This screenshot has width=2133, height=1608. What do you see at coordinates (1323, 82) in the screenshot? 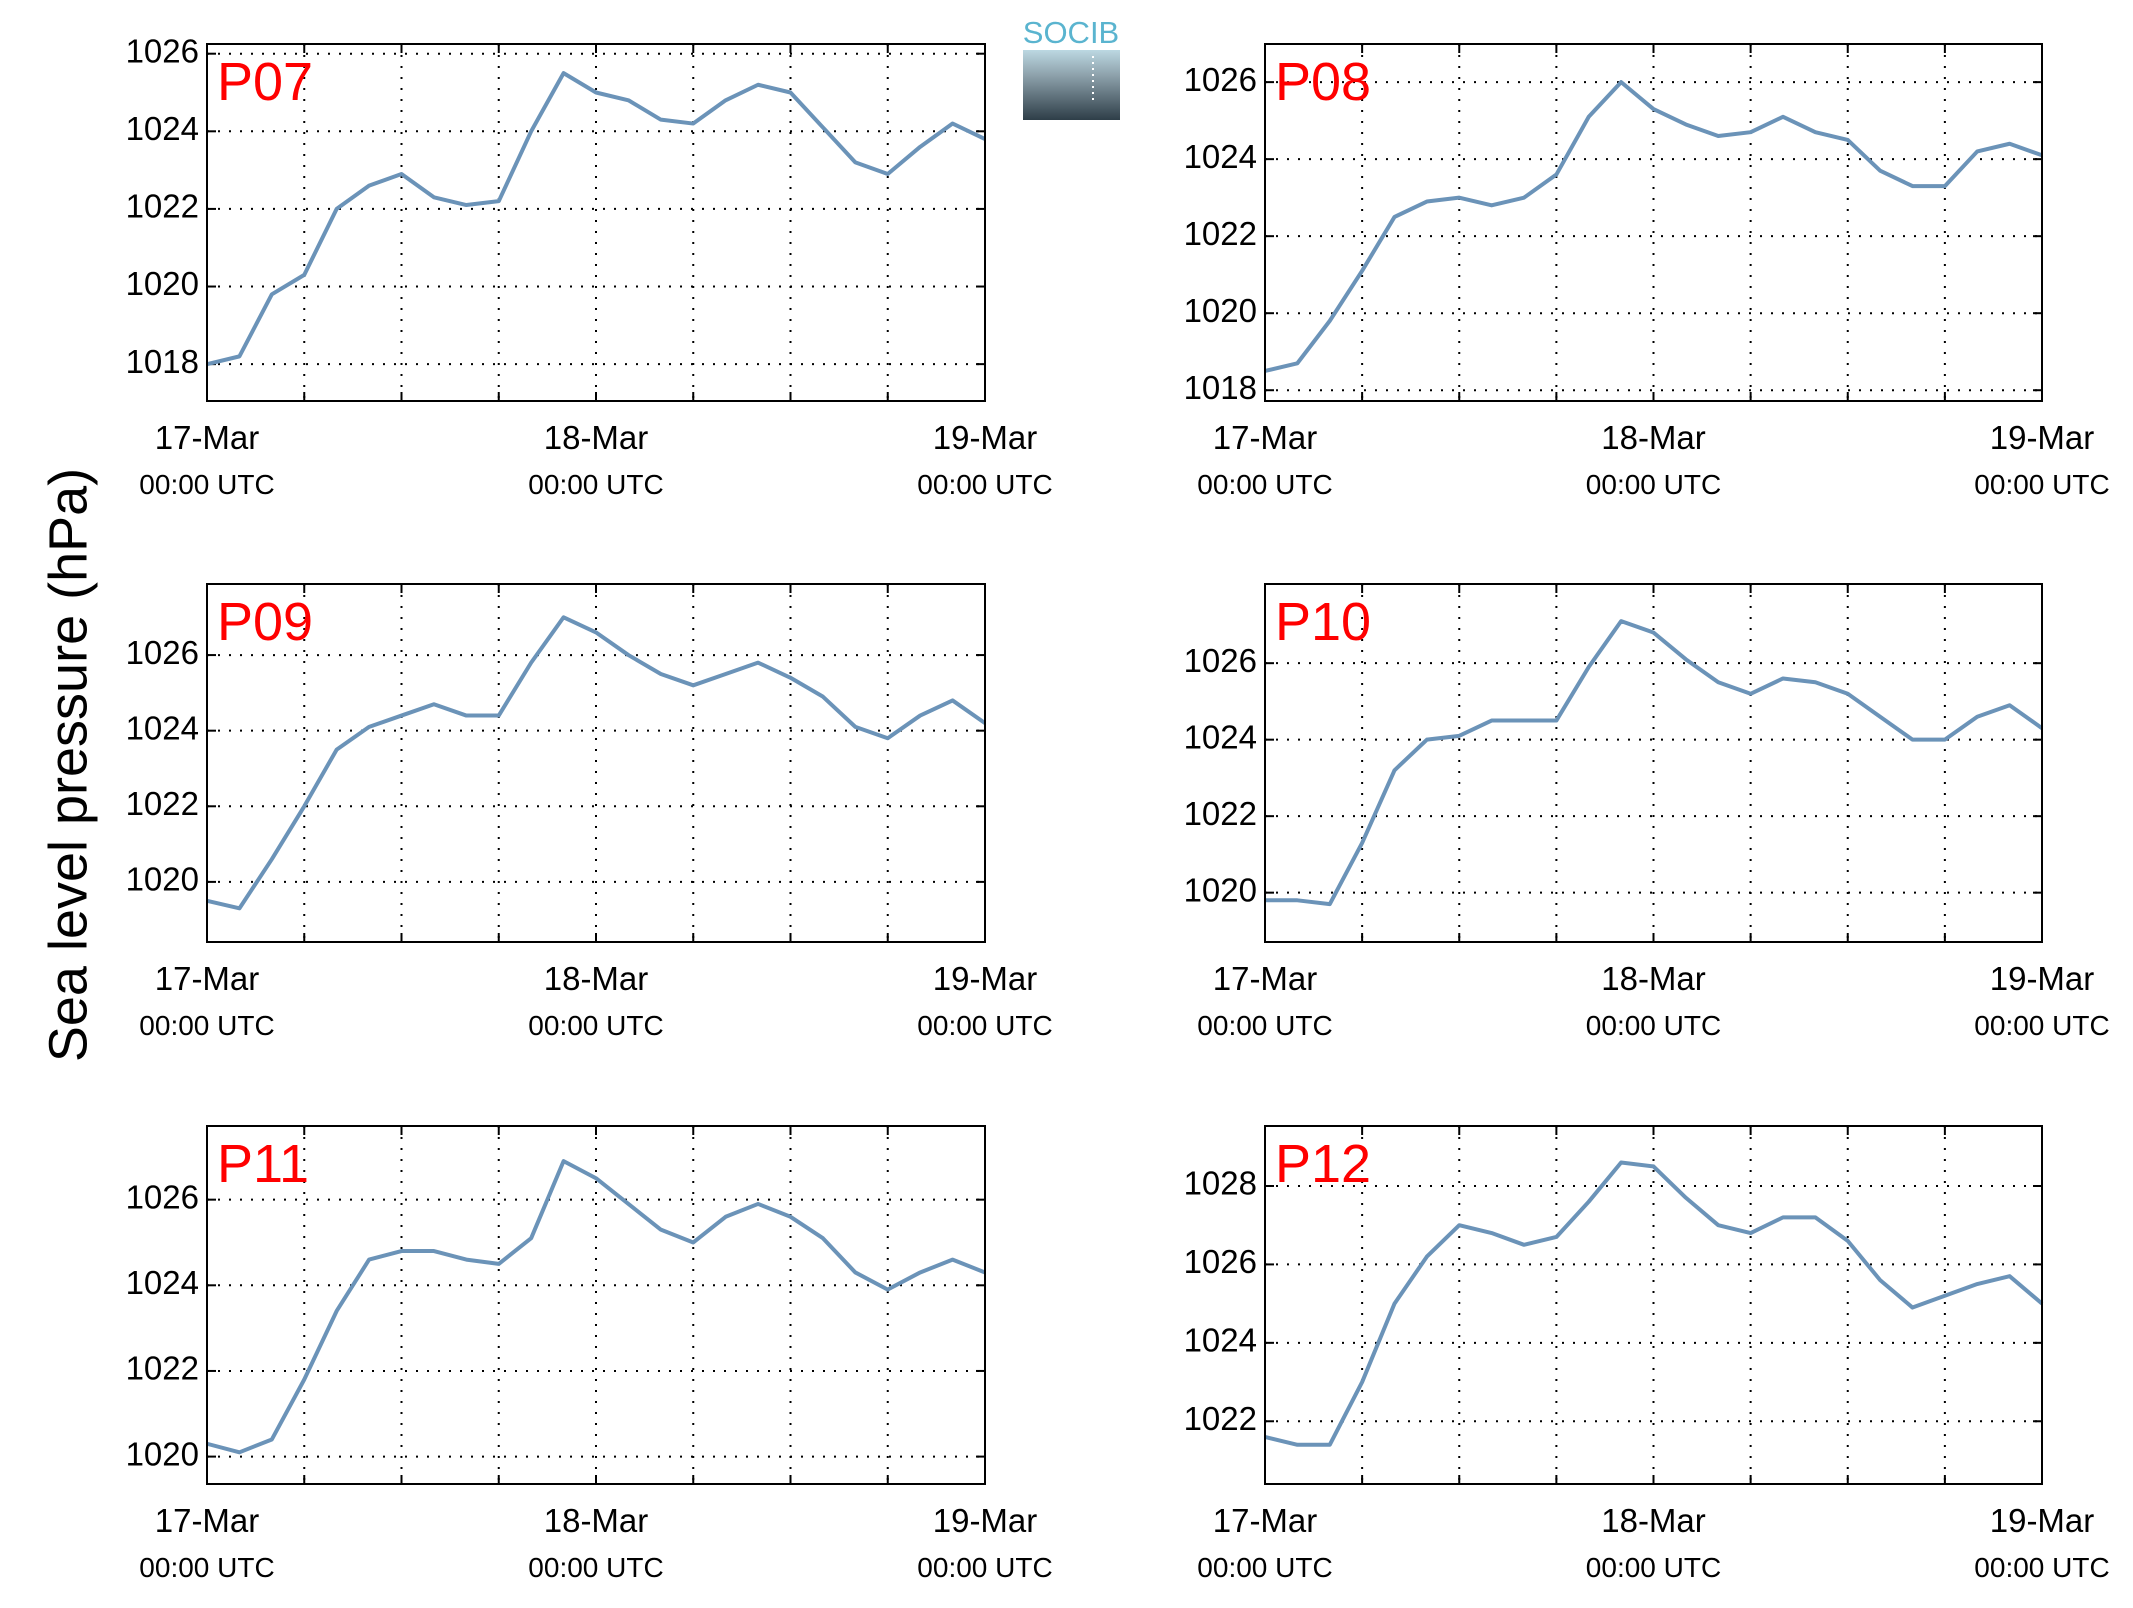
I see `panel-title: P08` at bounding box center [1323, 82].